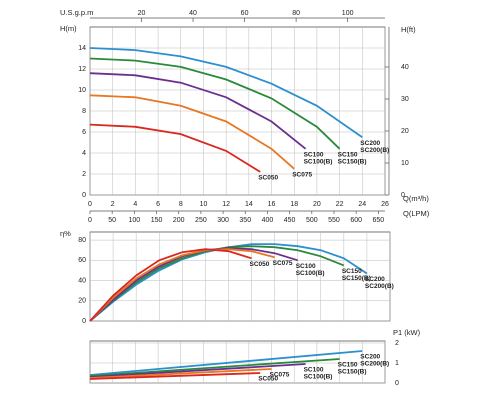 Image resolution: width=500 pixels, height=400 pixels. I want to click on y2-tick-label: 30, so click(405, 99).